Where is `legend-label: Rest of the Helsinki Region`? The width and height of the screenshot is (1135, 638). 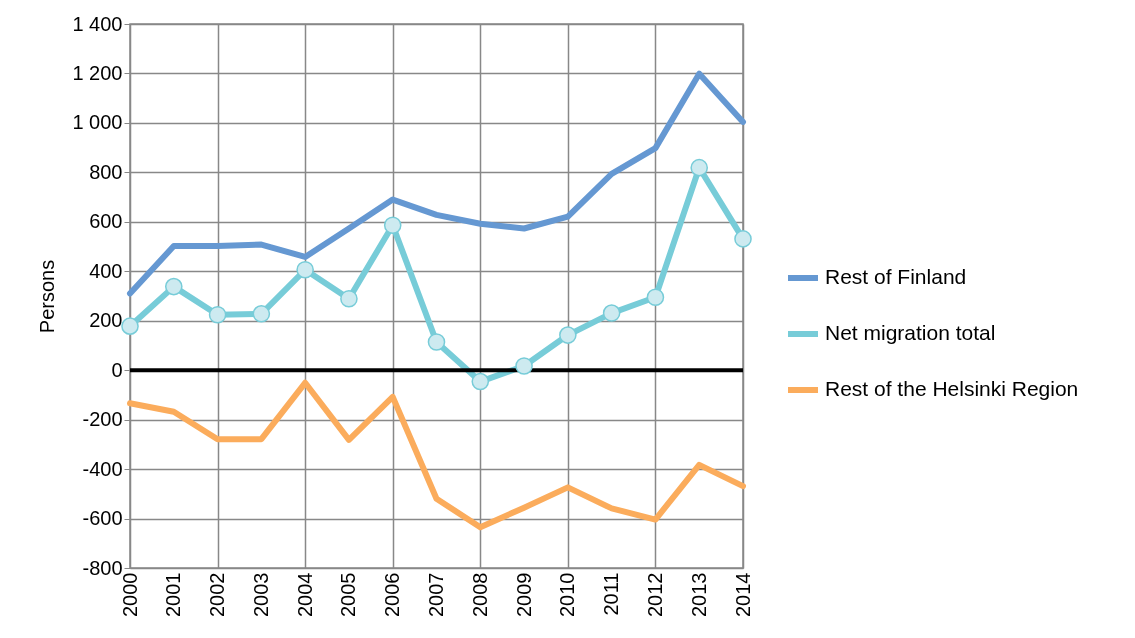 legend-label: Rest of the Helsinki Region is located at coordinates (952, 388).